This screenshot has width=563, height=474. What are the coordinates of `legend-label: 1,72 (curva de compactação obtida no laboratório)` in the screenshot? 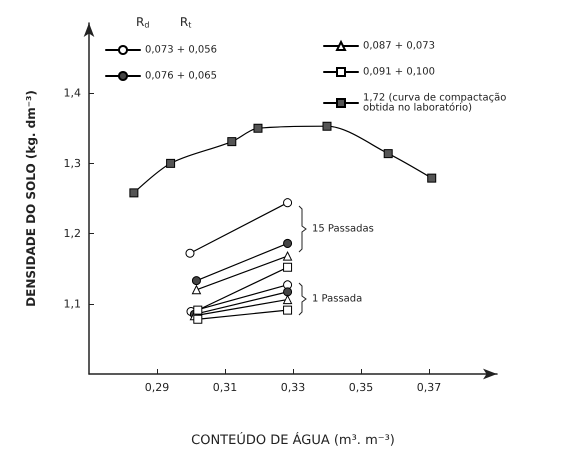 It's located at (436, 103).